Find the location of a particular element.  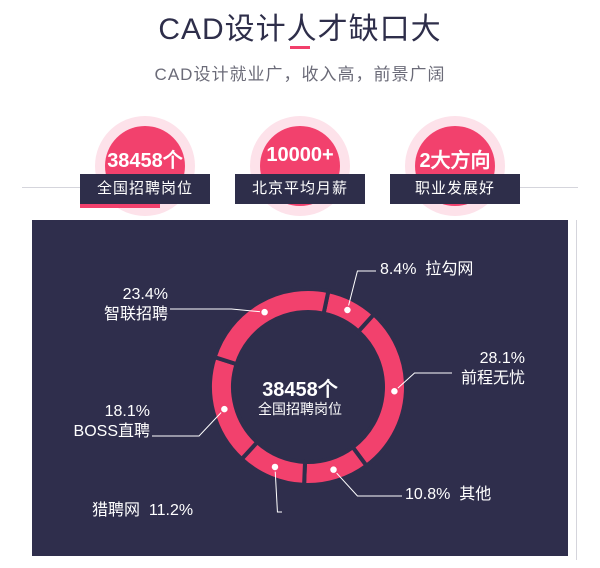

leader-line-other is located at coordinates (367, 483).